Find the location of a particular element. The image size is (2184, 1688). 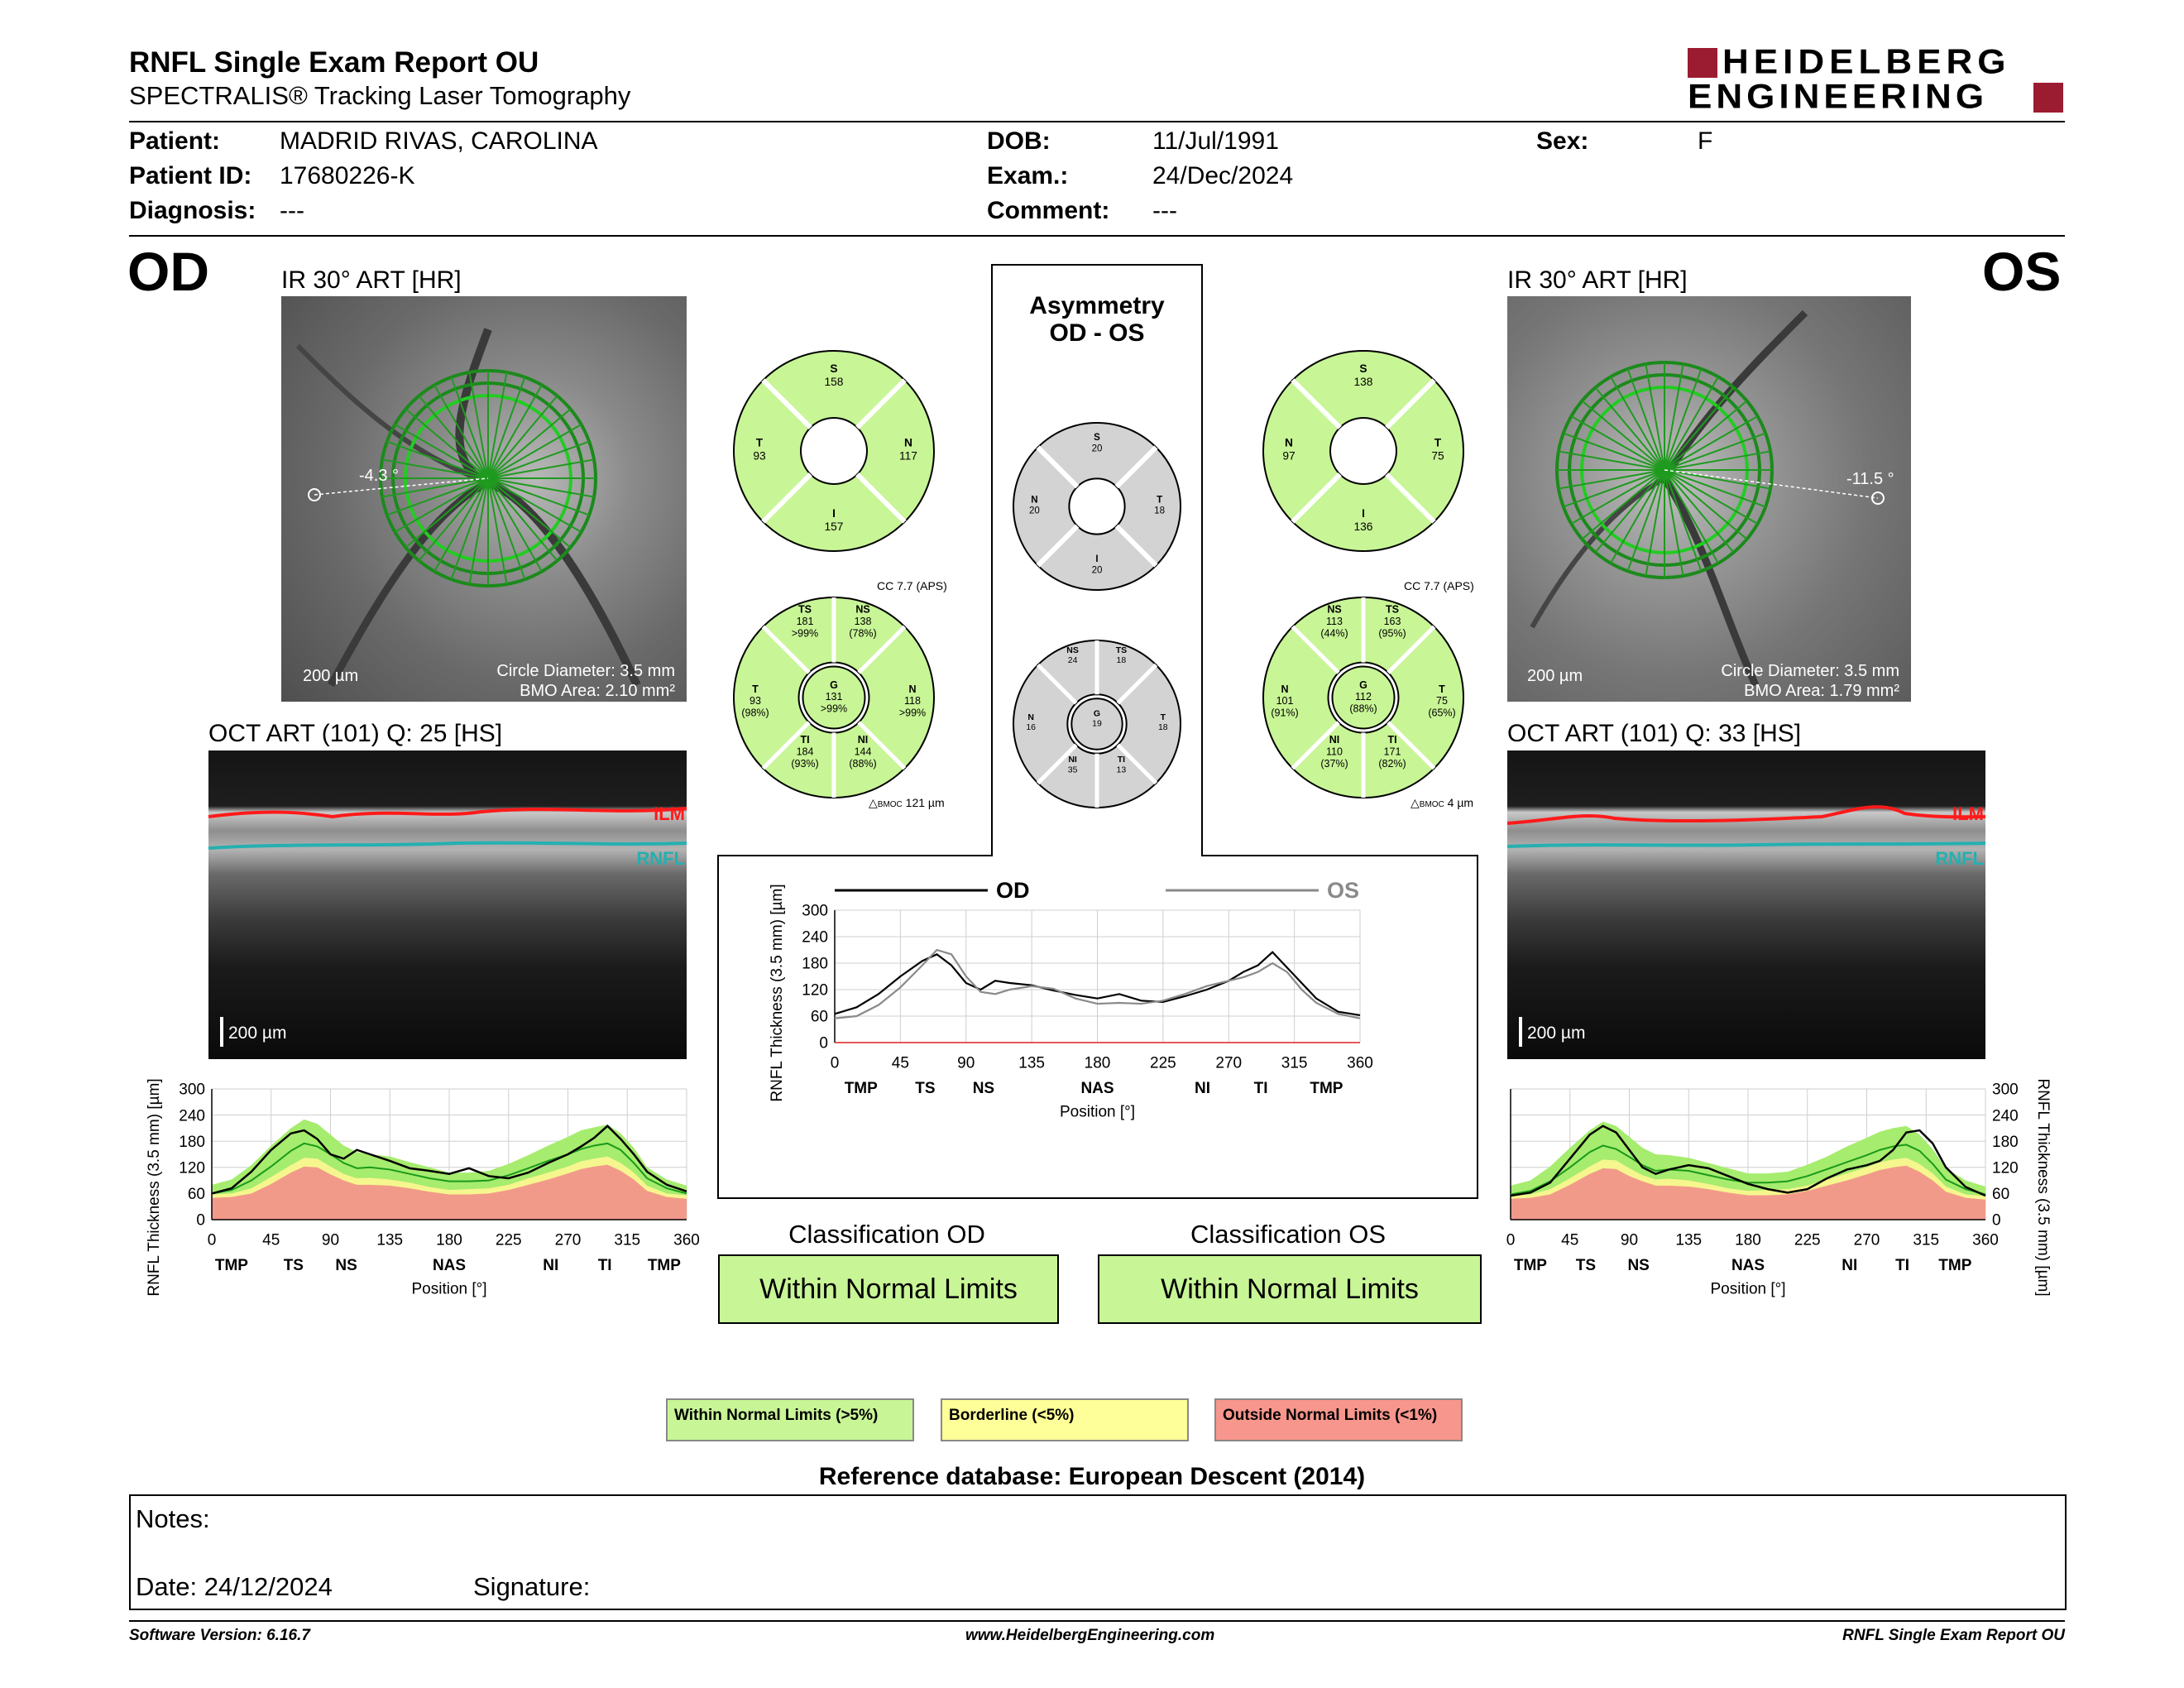

exam-label: Exam.: is located at coordinates (1028, 175).